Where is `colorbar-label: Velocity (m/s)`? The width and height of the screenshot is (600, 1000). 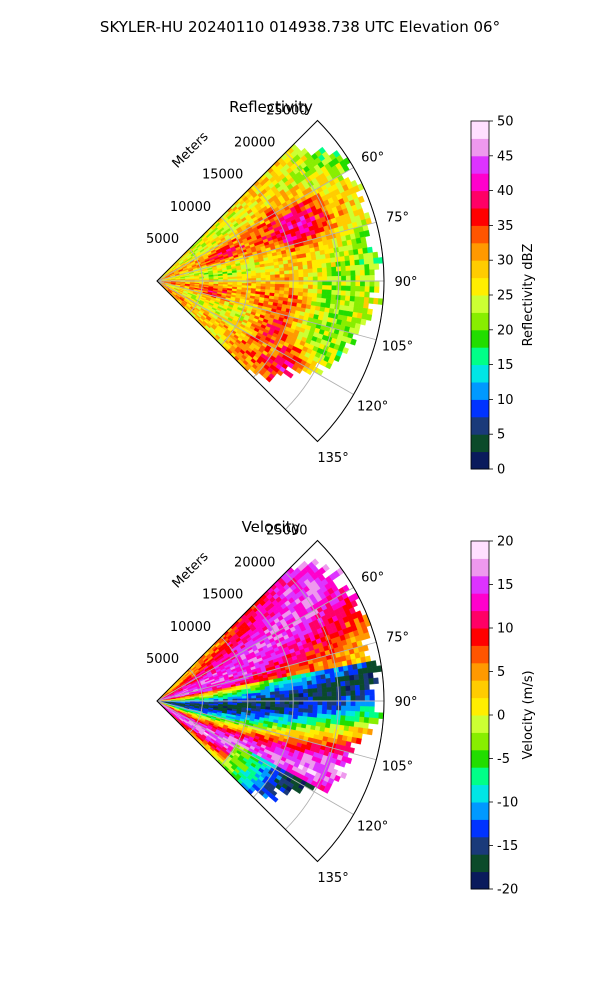
colorbar-label: Velocity (m/s) is located at coordinates (528, 714).